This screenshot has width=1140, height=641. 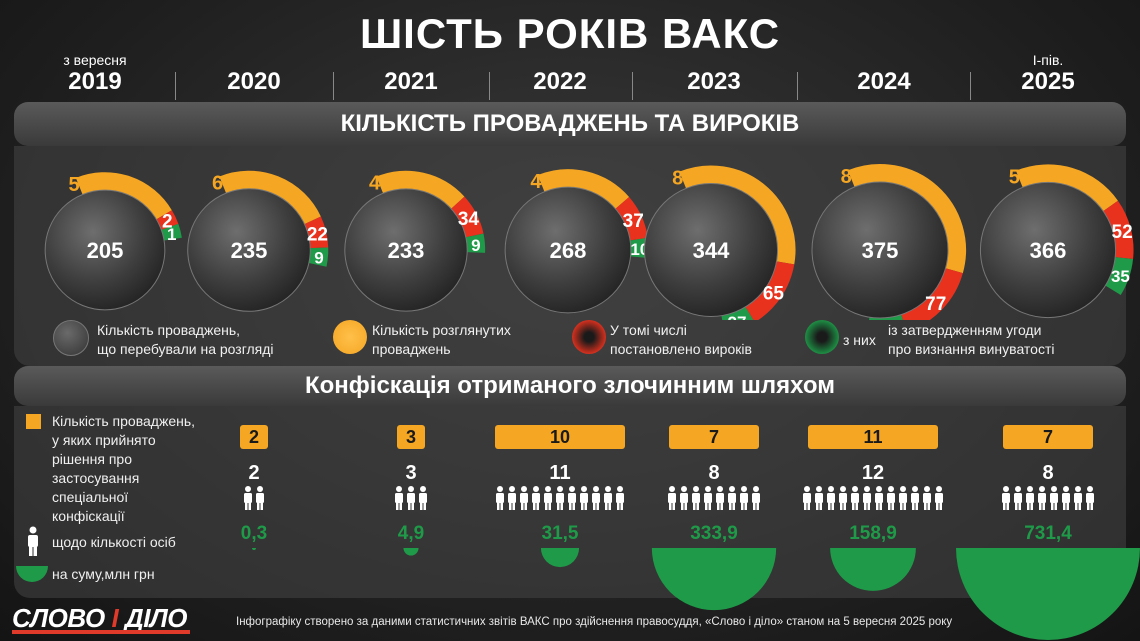 I want to click on year-prefix, so click(x=884, y=60).